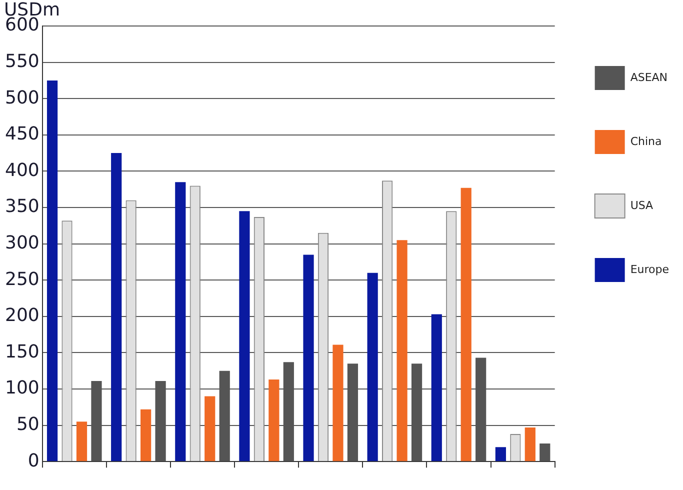  Describe the element at coordinates (646, 141) in the screenshot. I see `legend-label: China` at that location.